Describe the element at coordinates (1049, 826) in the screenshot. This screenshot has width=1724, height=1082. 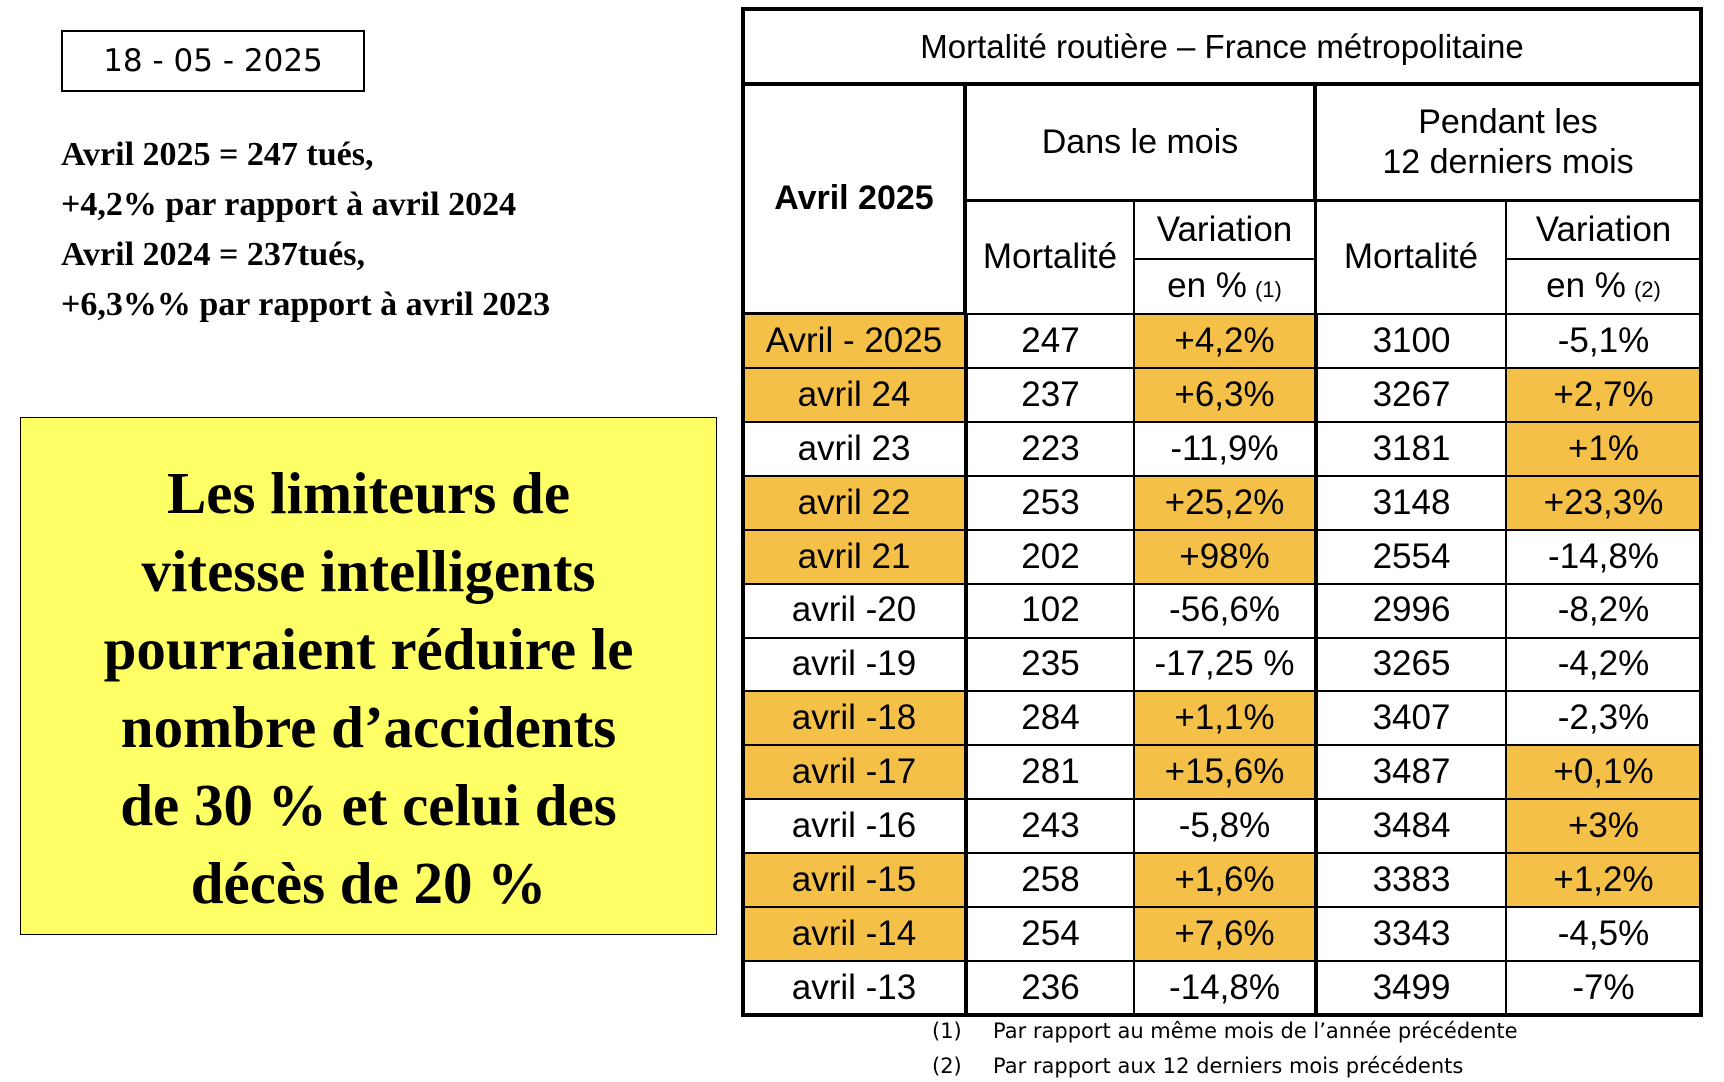
I see `data-cell: 243` at that location.